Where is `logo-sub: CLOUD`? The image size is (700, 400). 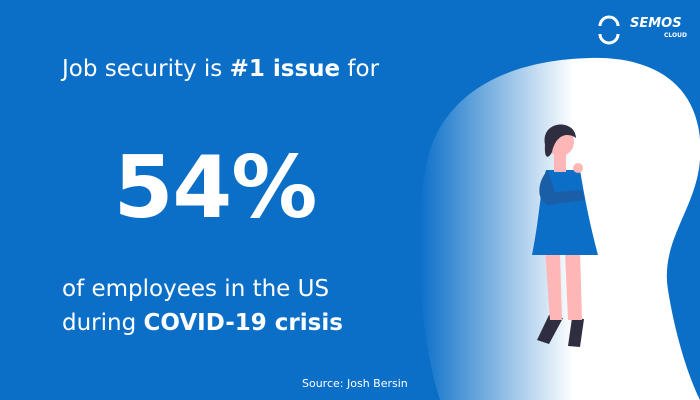
logo-sub: CLOUD is located at coordinates (675, 35).